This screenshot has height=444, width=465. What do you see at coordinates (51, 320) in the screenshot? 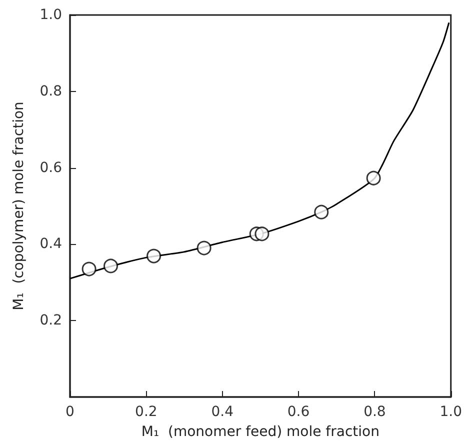
I see `y-tick-label: 0.2` at bounding box center [51, 320].